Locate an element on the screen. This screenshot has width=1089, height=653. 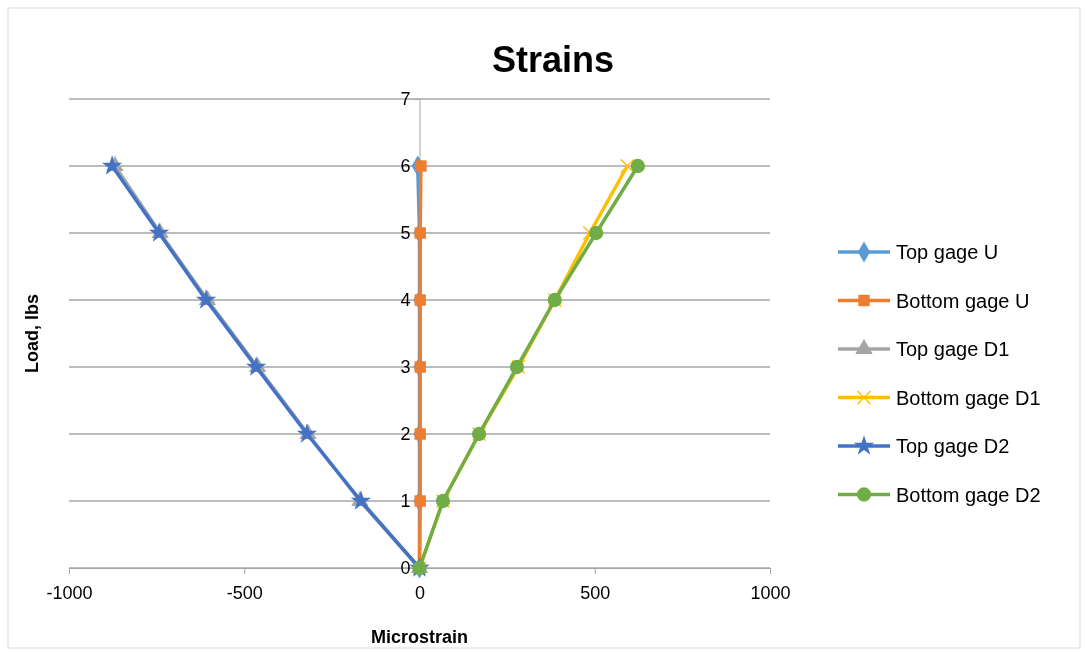
y-axis-title: Load, lbs is located at coordinates (32, 333).